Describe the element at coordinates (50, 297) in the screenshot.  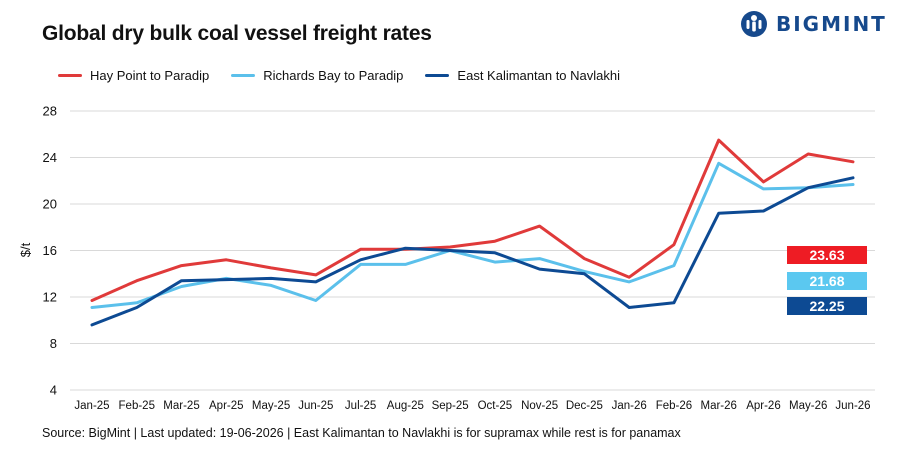
I see `y-tick-label: 12` at that location.